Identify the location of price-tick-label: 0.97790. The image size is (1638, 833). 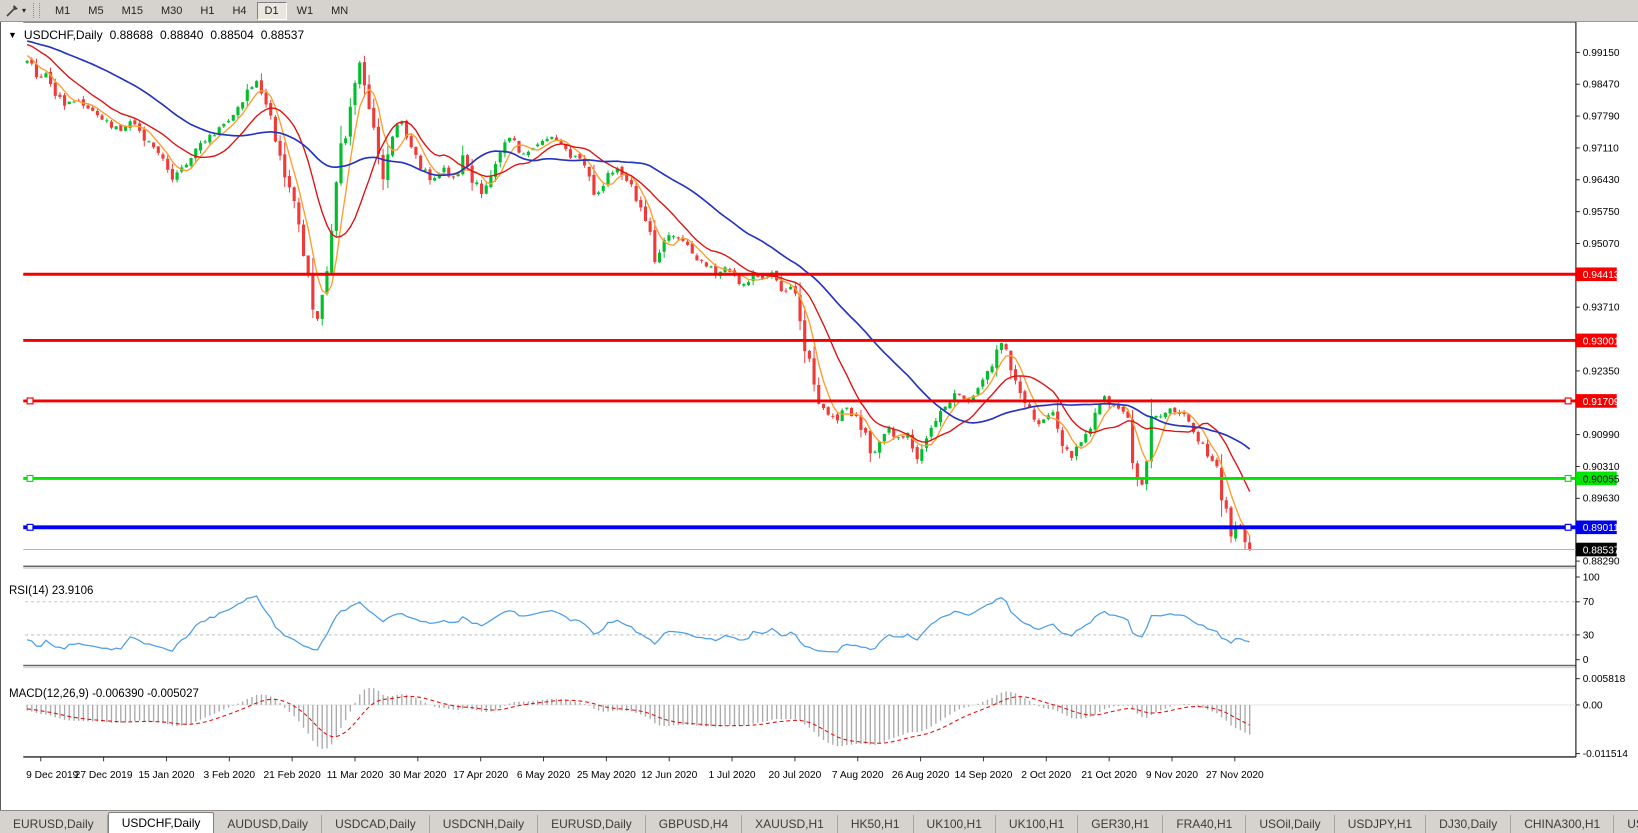
(1601, 116).